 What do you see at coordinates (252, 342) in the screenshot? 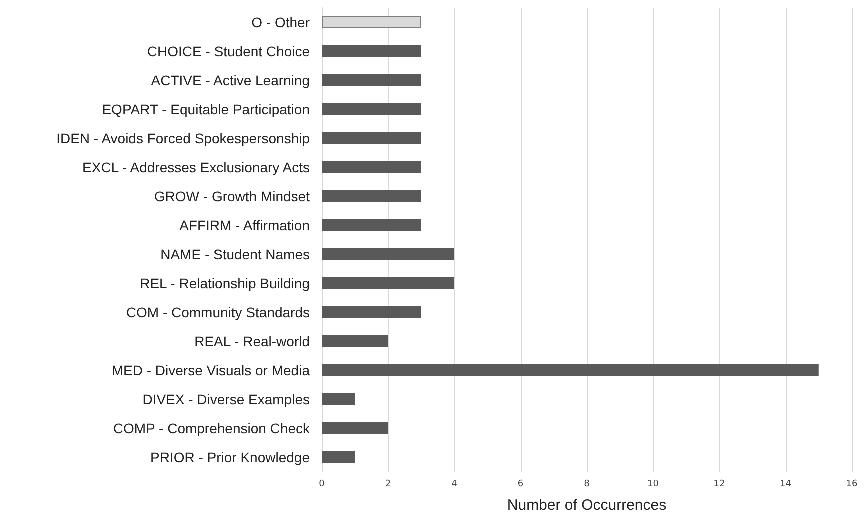
I see `y-tick-label: REAL - Real-world` at bounding box center [252, 342].